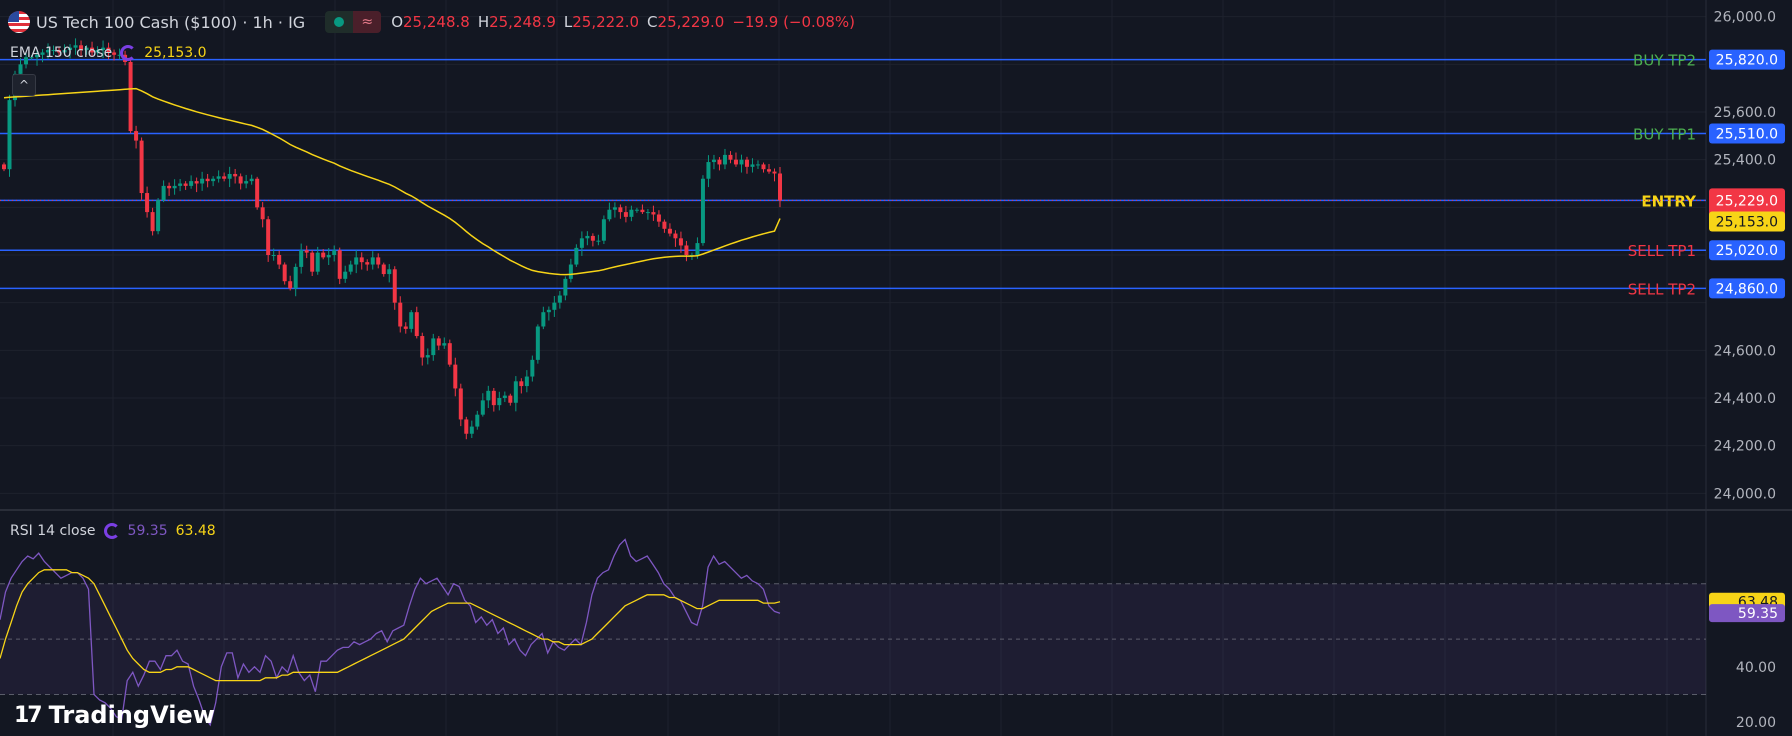 The width and height of the screenshot is (1792, 736). Describe the element at coordinates (171, 22) in the screenshot. I see `symbol-title: US Tech 100 Cash ($100) · 1h · IG` at that location.